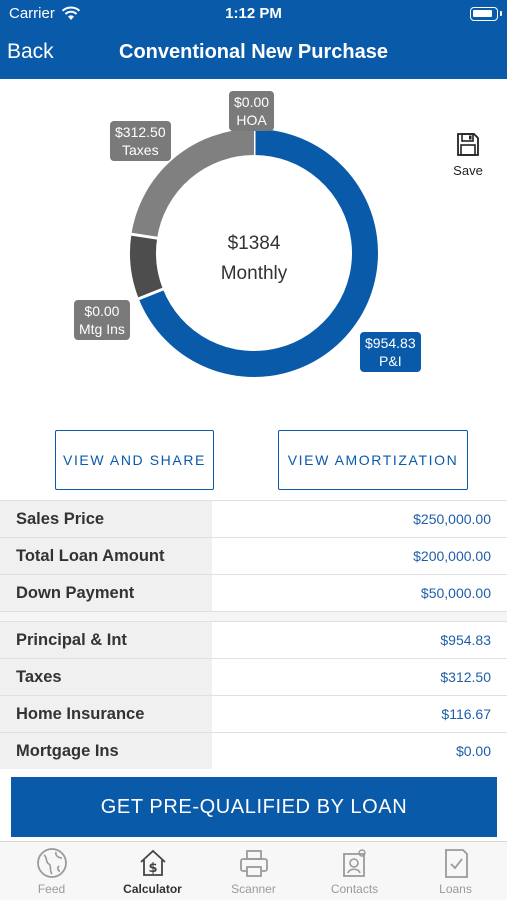  What do you see at coordinates (106, 714) in the screenshot?
I see `row-label: Home Insurance` at bounding box center [106, 714].